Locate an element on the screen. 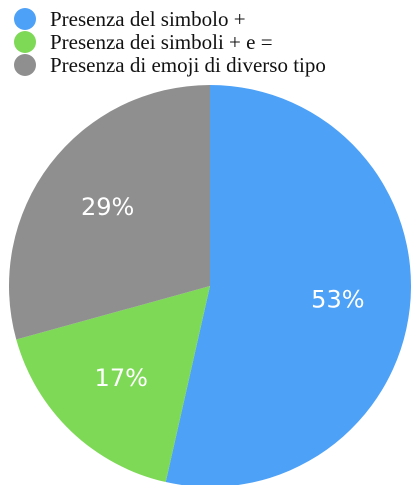 This screenshot has height=485, width=412. legend-label-simboli-plus-equal: Presenza dei simboli + e = is located at coordinates (161, 42).